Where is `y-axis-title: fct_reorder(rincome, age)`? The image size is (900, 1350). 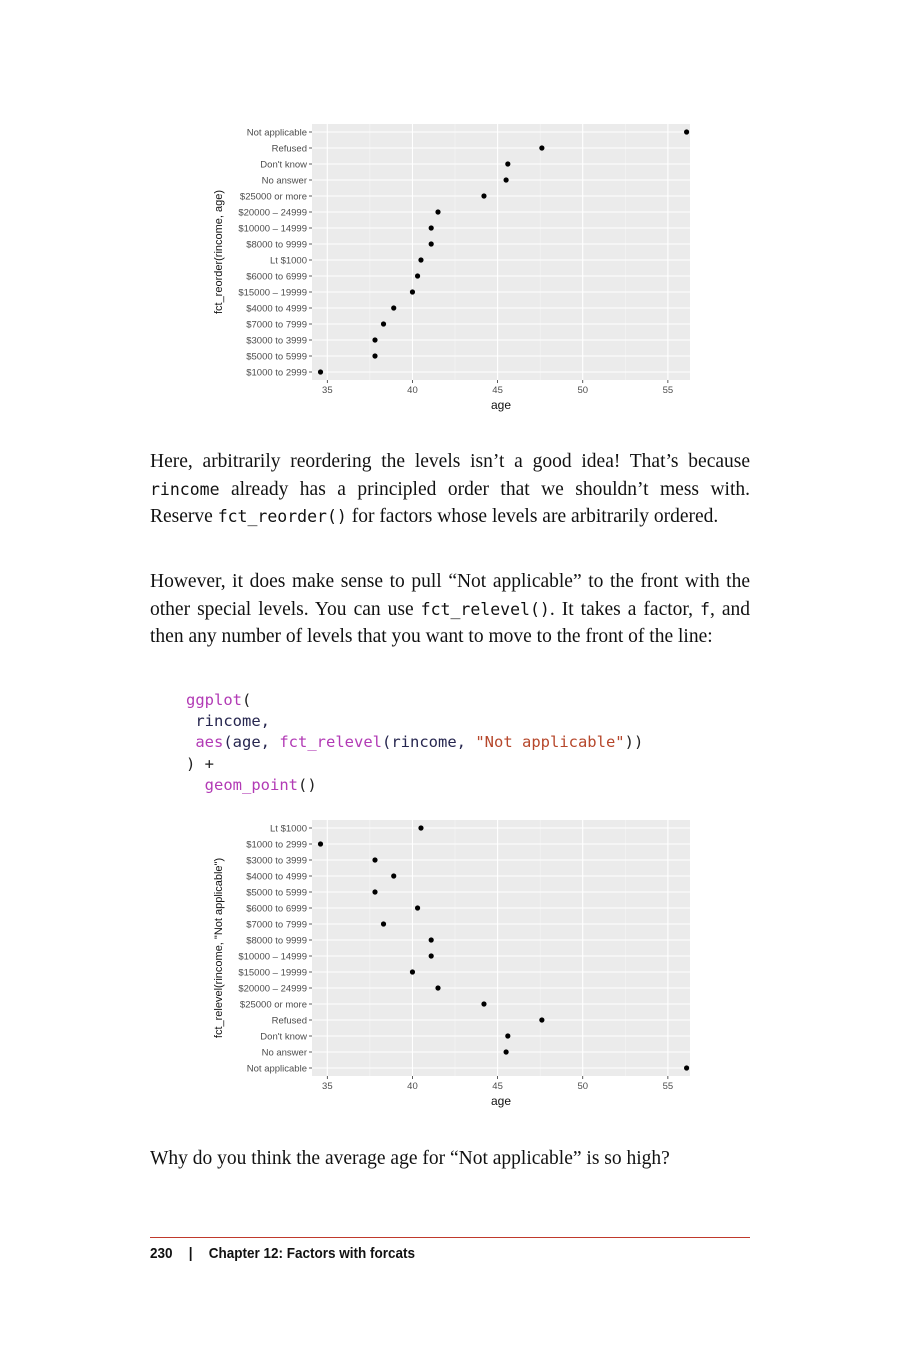
y-axis-title: fct_reorder(rincome, age) is located at coordinates (219, 252).